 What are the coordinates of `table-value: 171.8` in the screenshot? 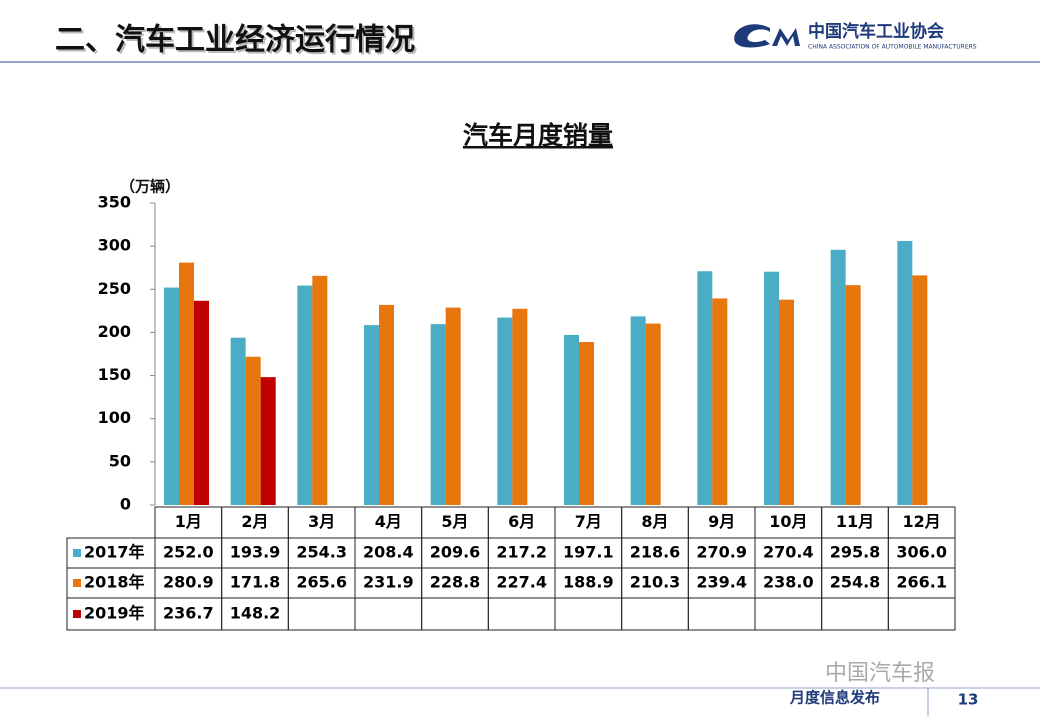 It's located at (255, 582).